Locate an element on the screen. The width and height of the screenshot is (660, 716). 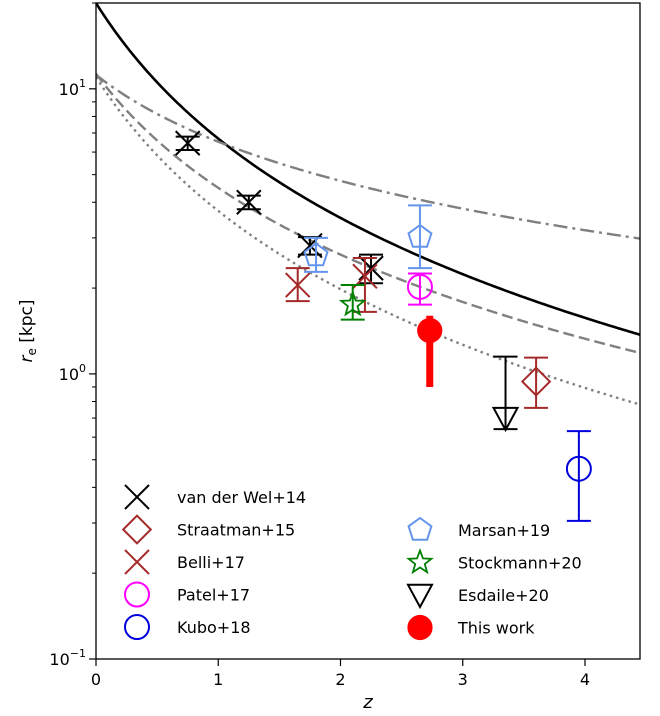
x-tick-label: 0 is located at coordinates (96, 679).